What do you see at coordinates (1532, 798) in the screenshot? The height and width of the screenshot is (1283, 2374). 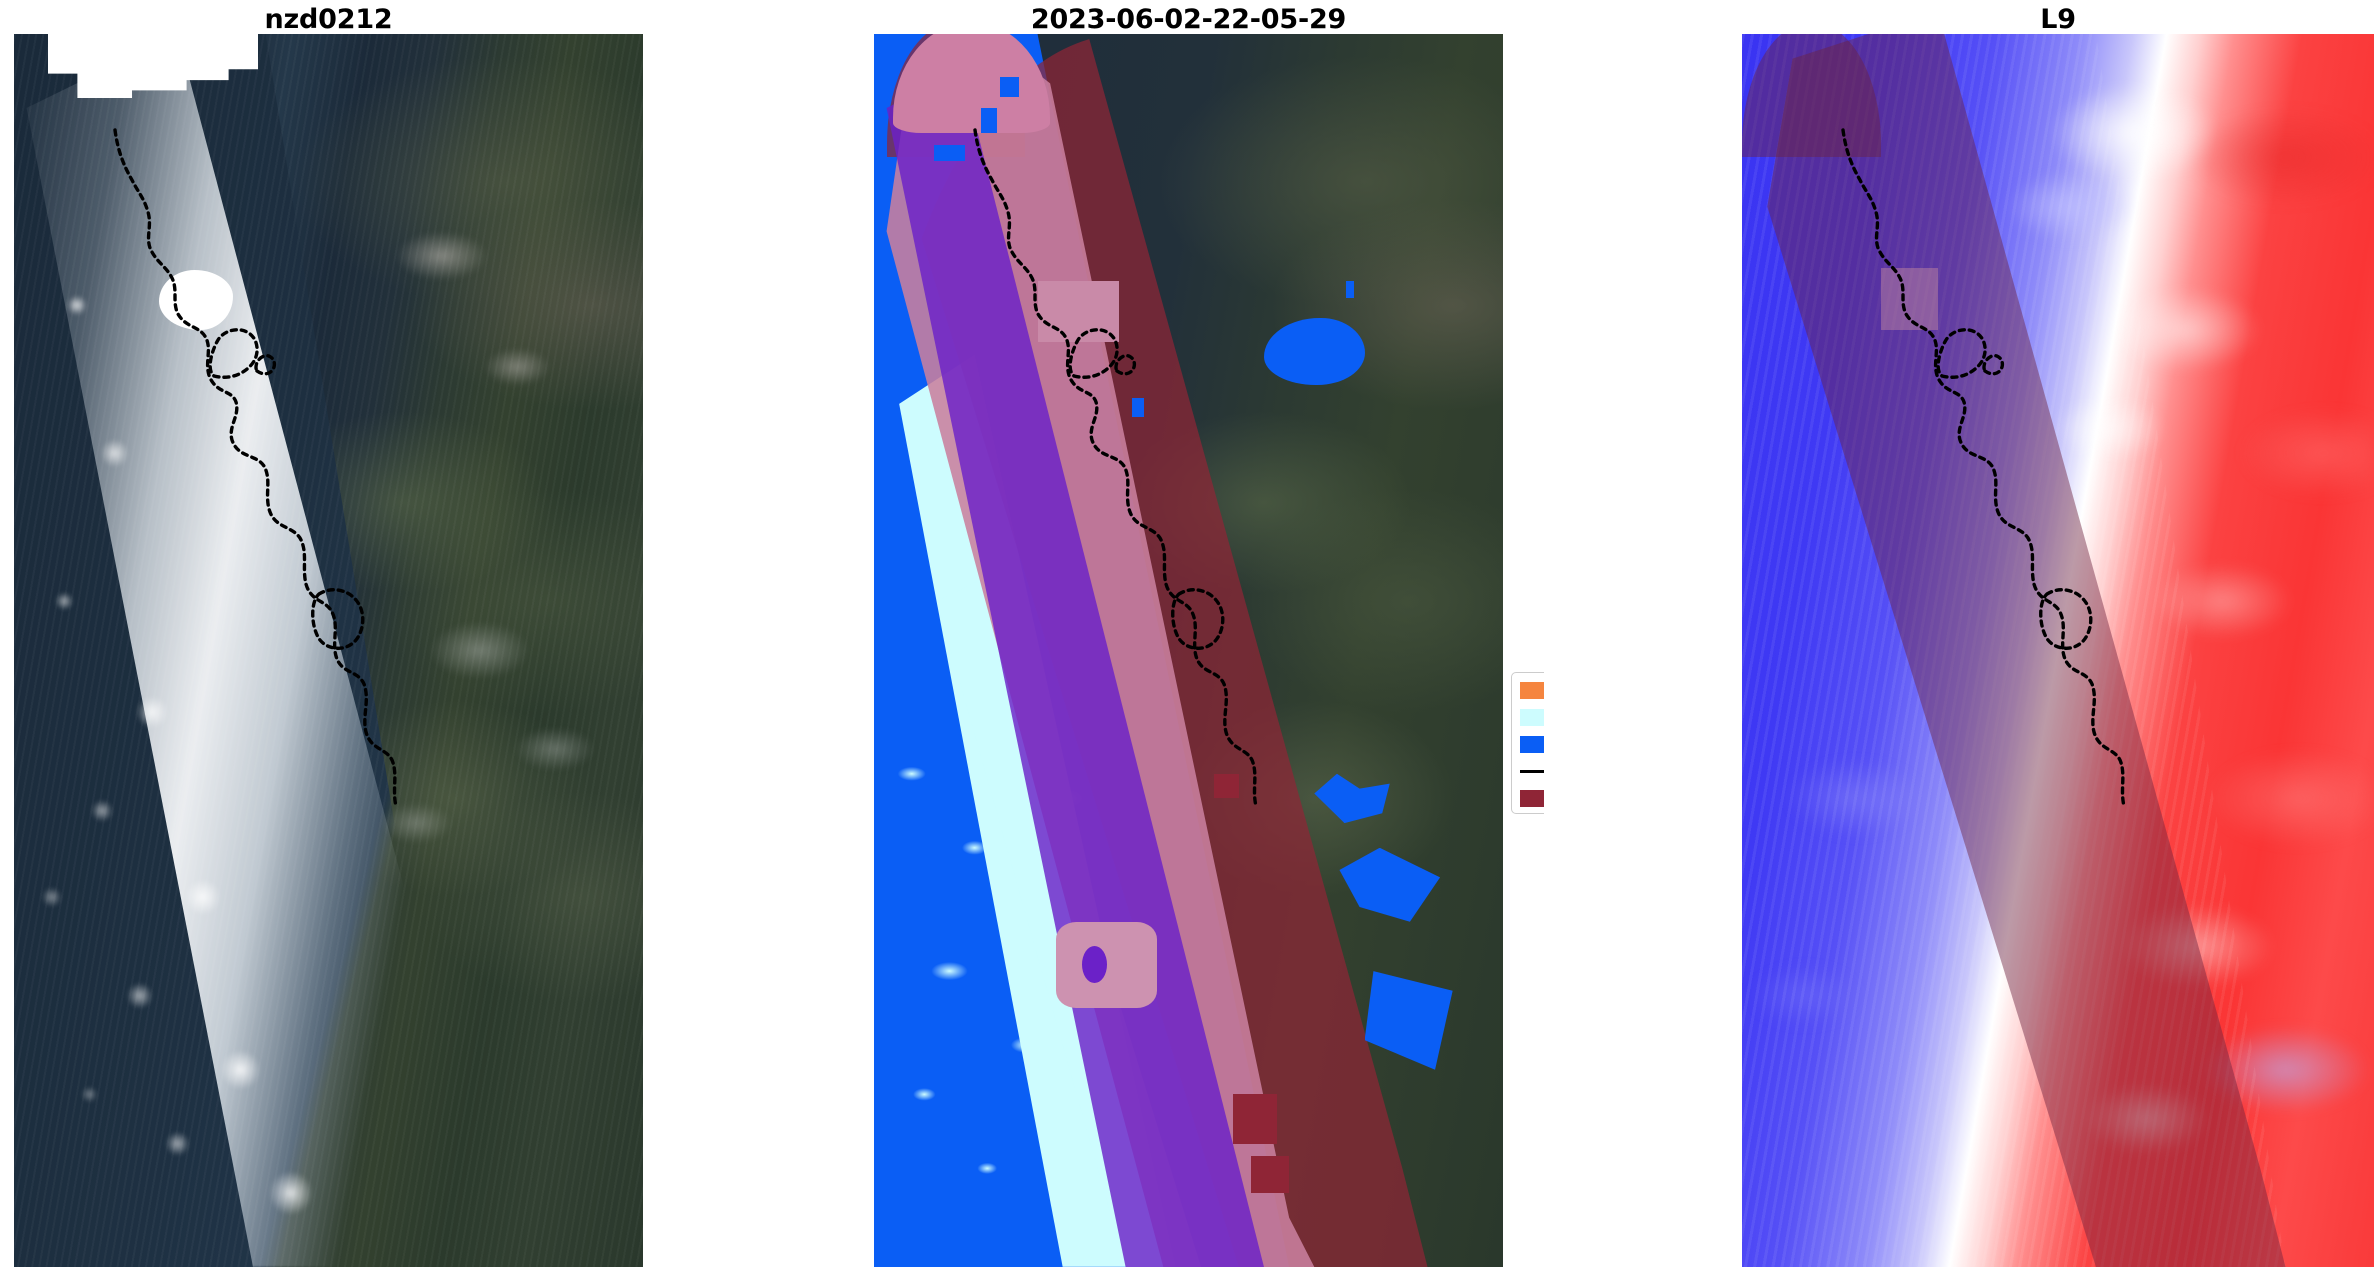 I see `reference-shoreline-swatch-icon` at bounding box center [1532, 798].